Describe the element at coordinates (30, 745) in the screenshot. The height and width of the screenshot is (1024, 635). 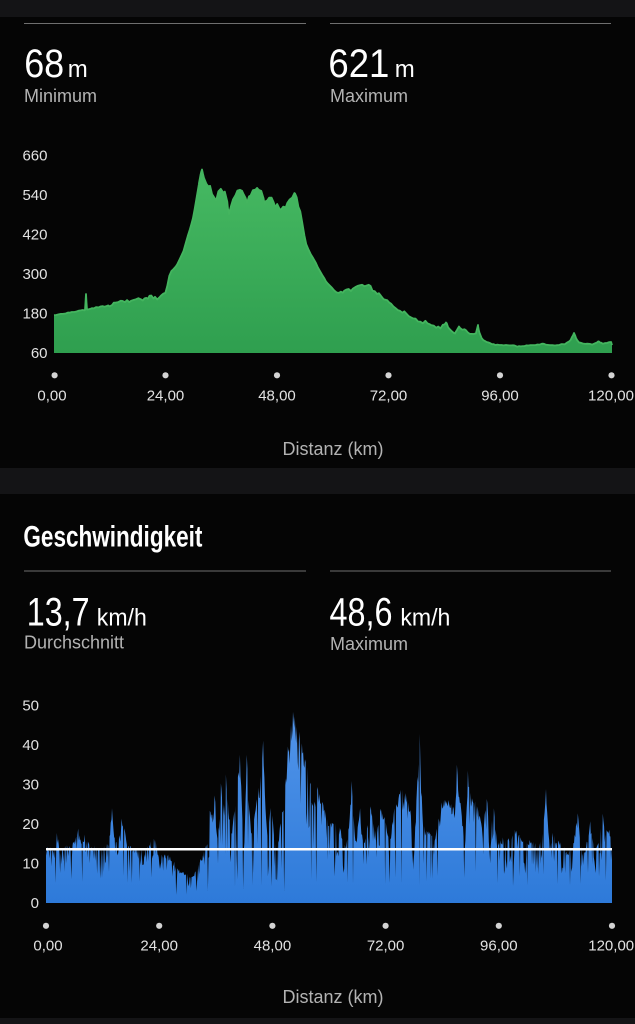
I see `svg-text: 40` at that location.